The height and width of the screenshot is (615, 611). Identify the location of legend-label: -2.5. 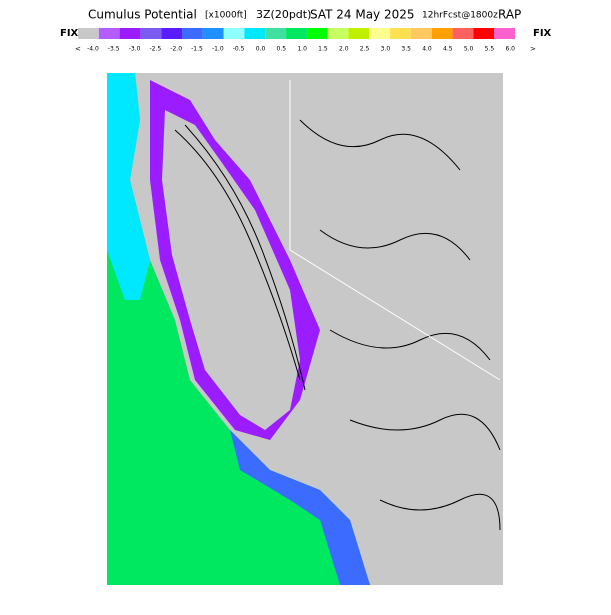
(156, 49).